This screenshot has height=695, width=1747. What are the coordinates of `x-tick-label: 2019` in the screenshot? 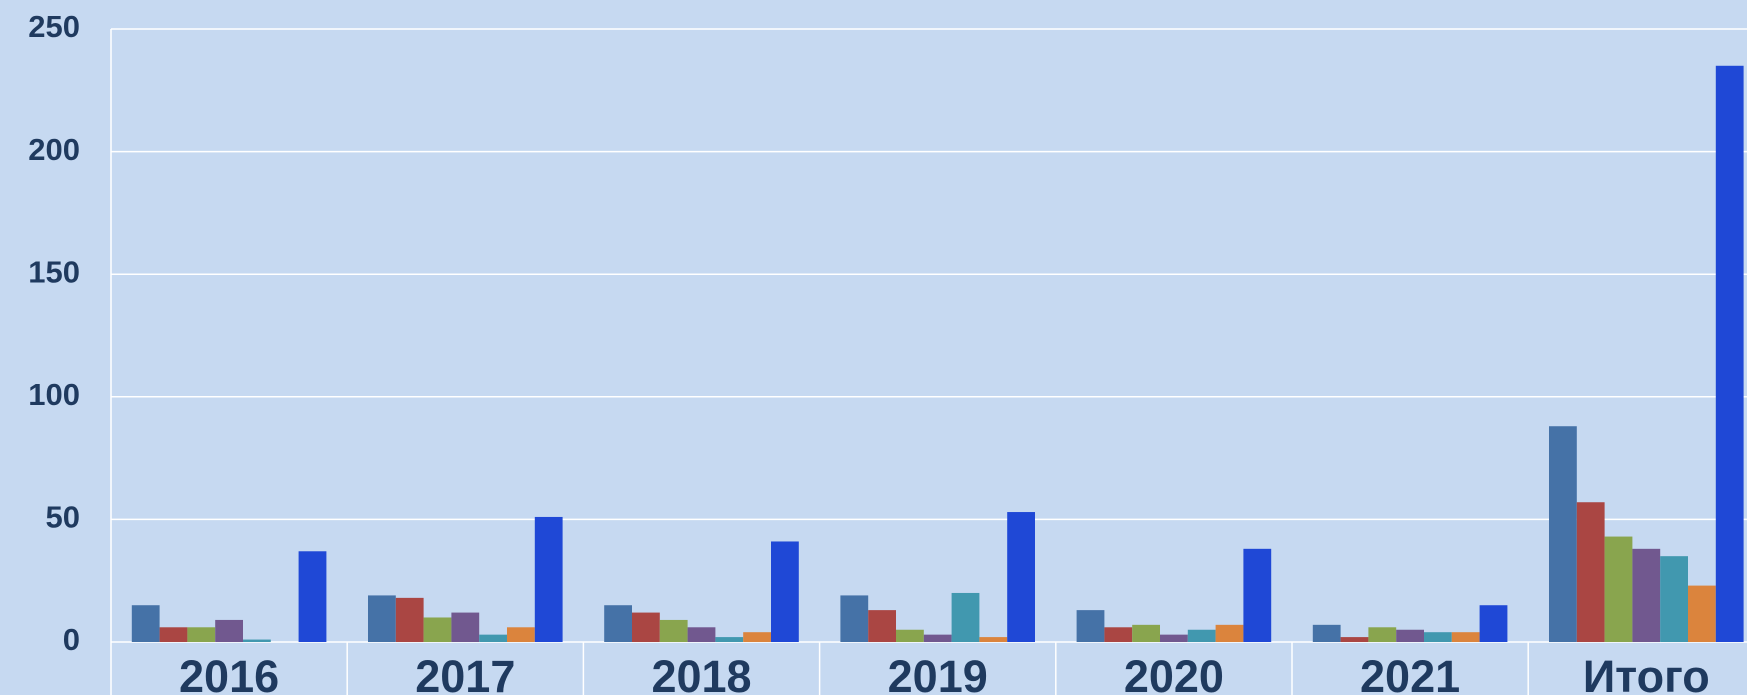 It's located at (938, 673).